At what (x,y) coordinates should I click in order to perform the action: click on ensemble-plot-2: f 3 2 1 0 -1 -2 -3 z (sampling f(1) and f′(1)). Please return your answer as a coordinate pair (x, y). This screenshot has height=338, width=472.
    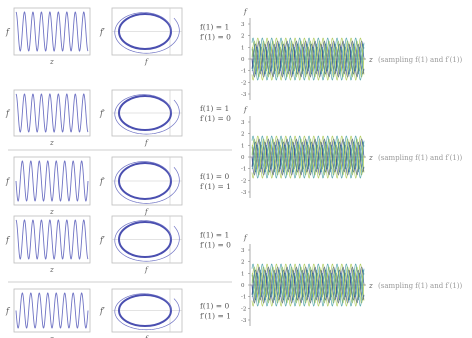
    Looking at the image, I should click on (352, 152).